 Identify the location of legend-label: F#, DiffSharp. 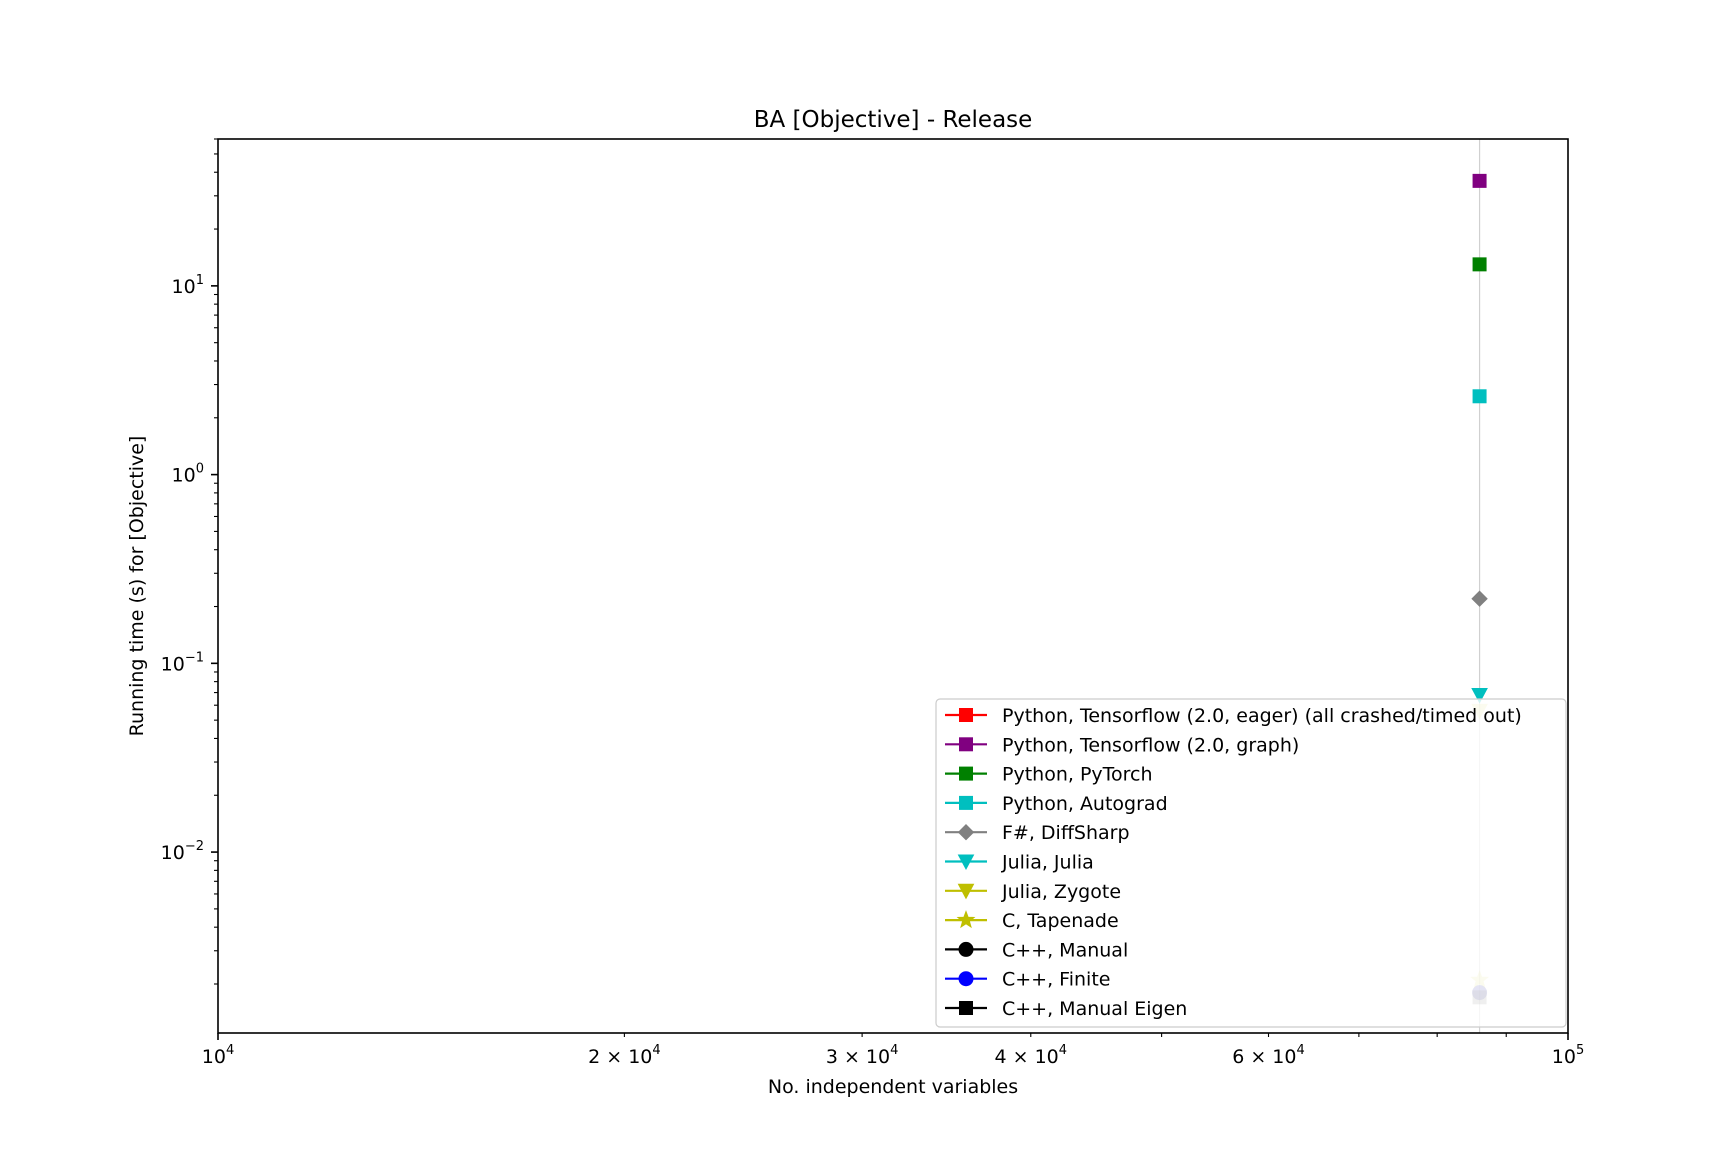
(1066, 833).